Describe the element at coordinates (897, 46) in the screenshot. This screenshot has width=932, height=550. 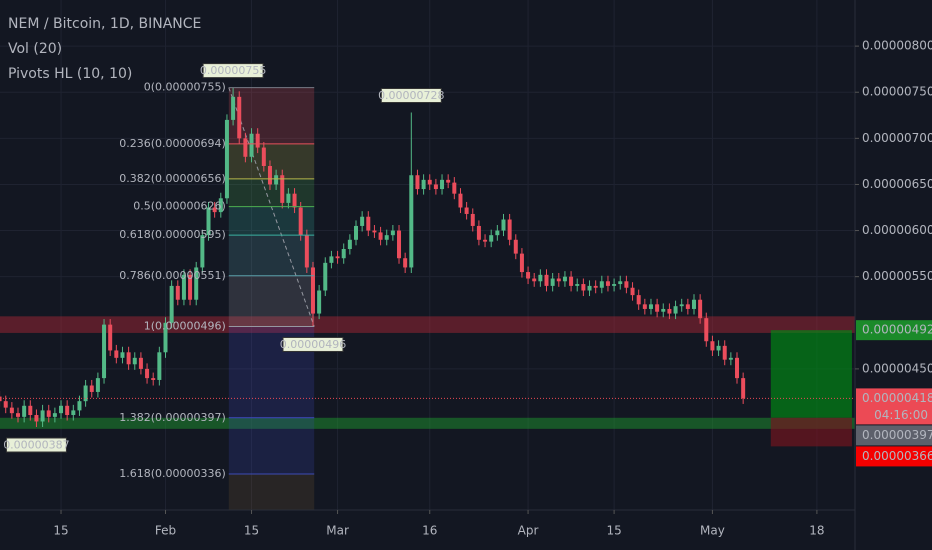
I see `y-tick-label: 0.00000800` at that location.